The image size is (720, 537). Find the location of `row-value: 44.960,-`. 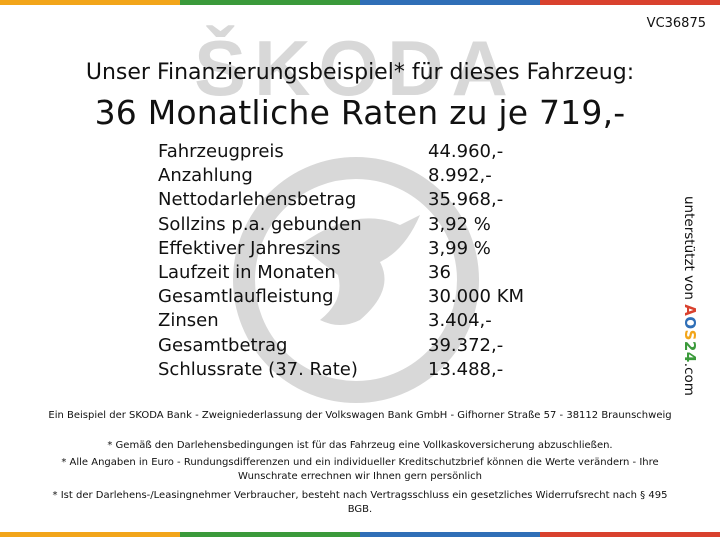

row-value: 44.960,- is located at coordinates (466, 151).